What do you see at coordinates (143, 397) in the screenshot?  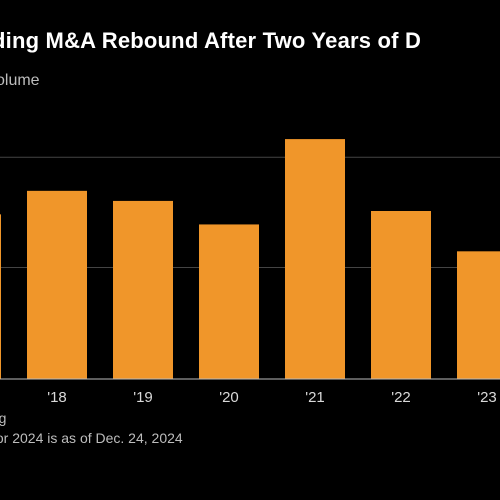 I see `x-tick-label-2: '19` at bounding box center [143, 397].